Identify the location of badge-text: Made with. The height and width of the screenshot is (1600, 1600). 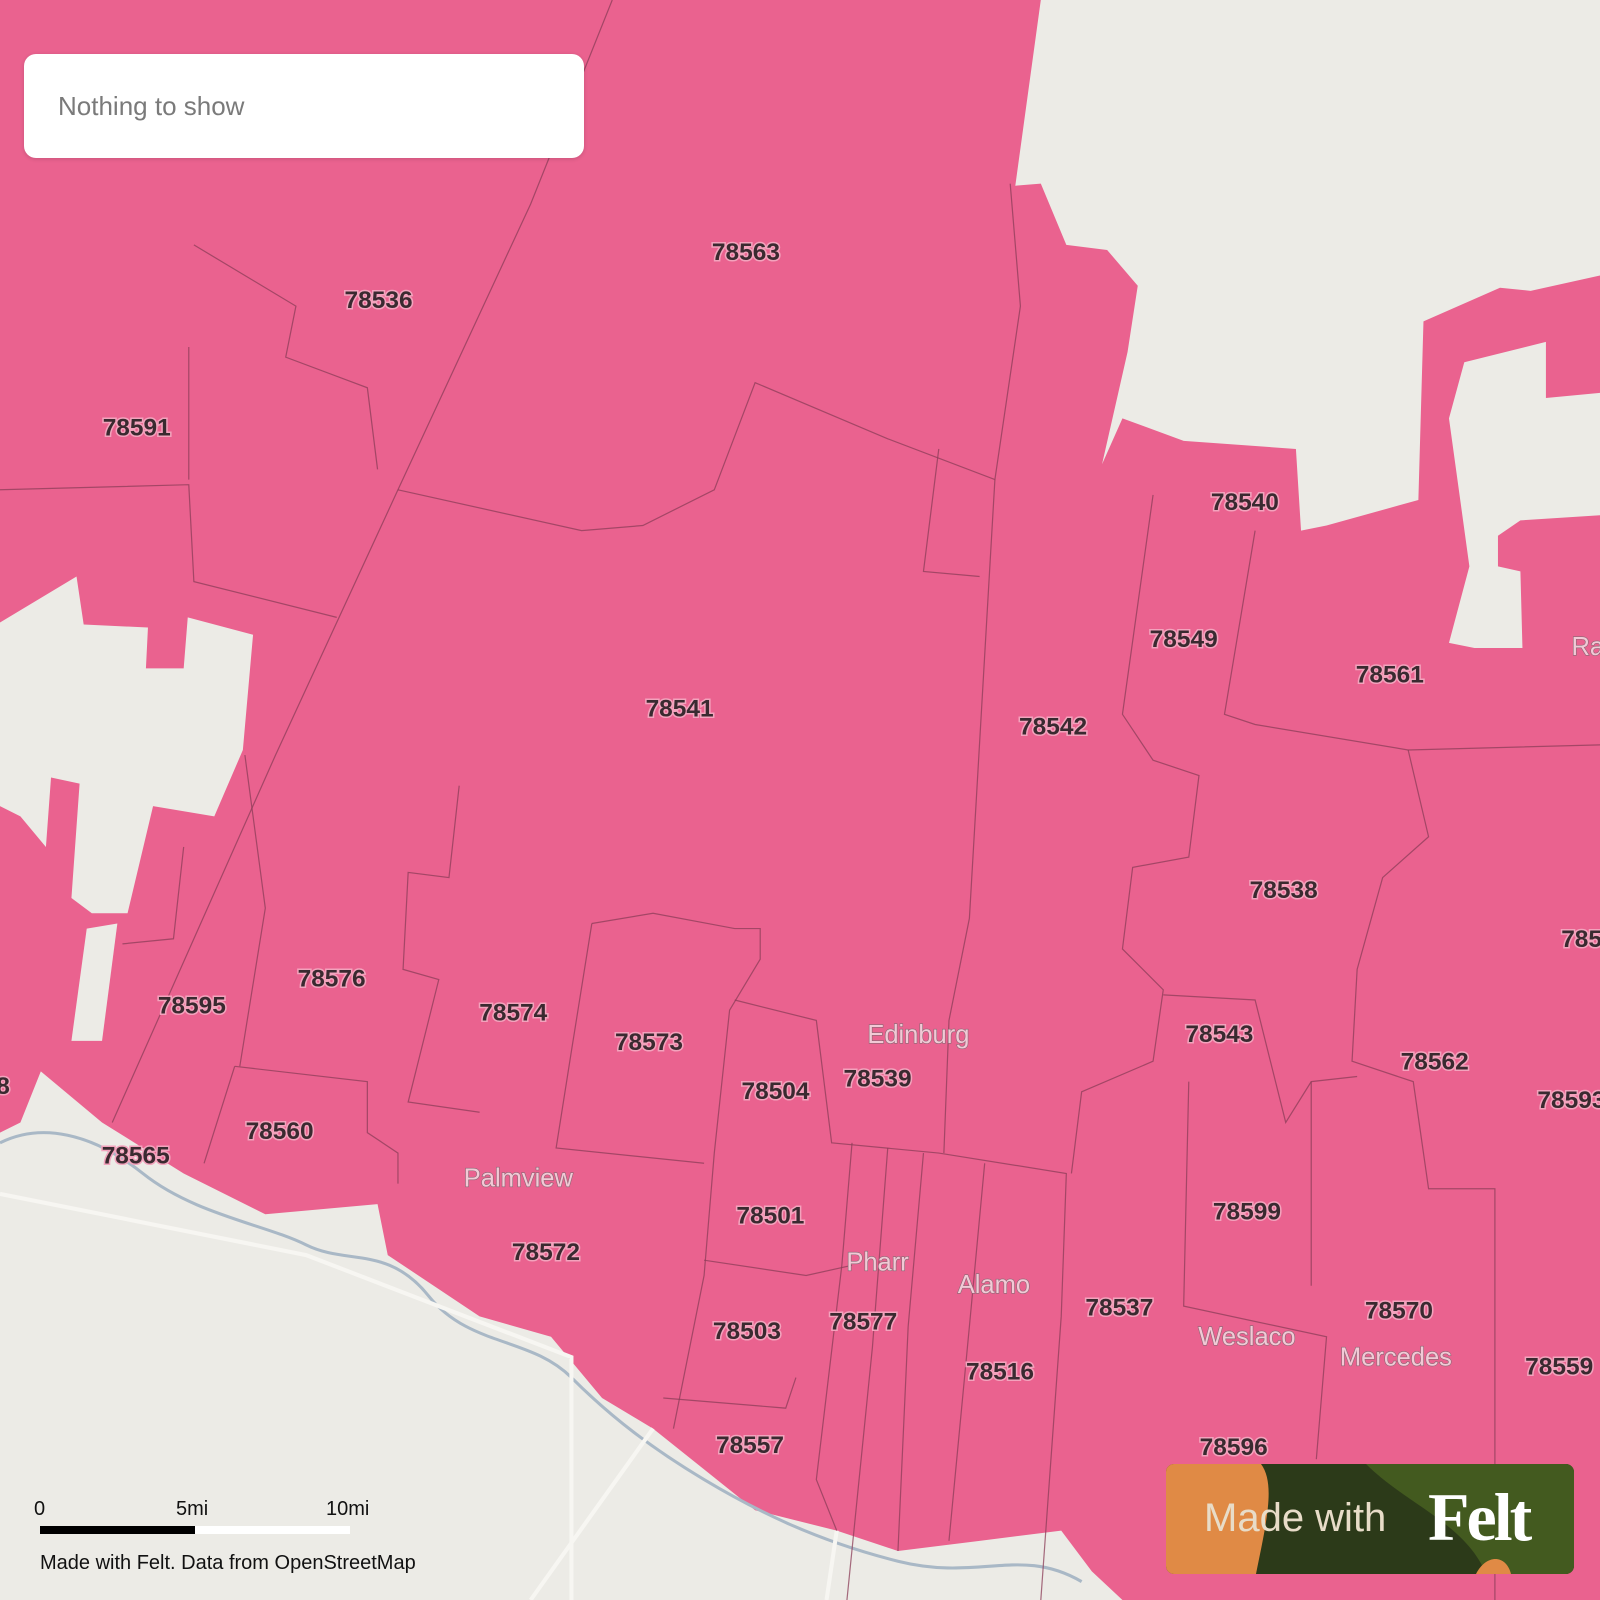
(1295, 1518).